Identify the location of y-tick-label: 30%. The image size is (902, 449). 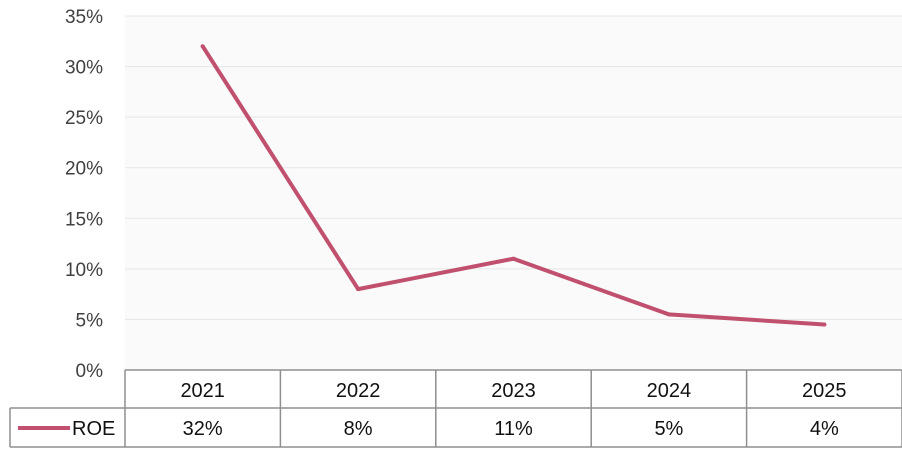
(84, 68).